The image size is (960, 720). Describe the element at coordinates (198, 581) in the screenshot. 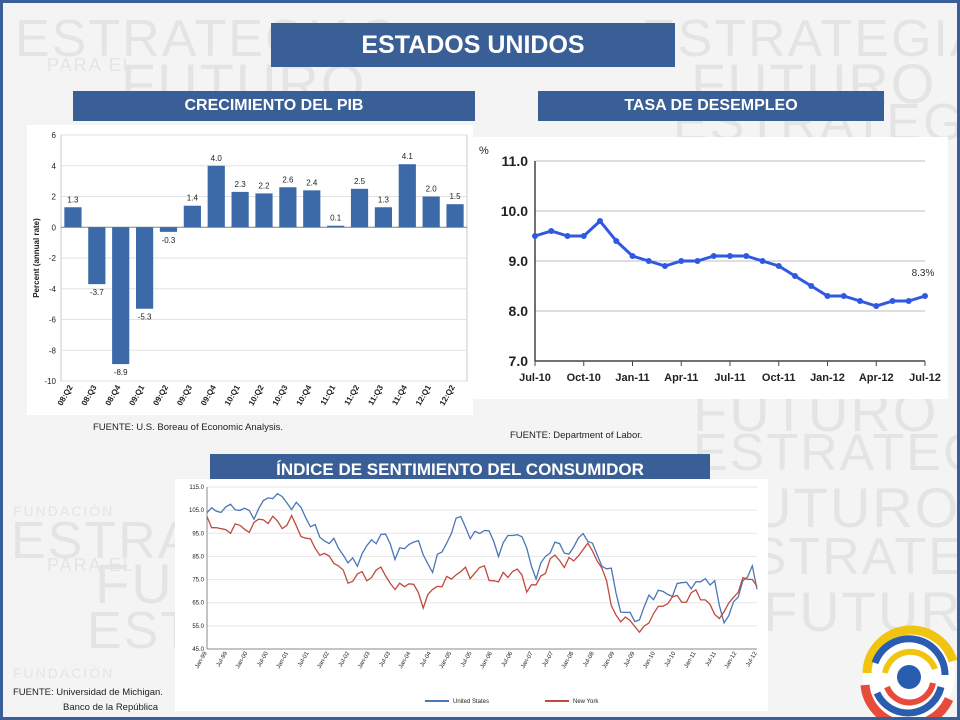

I see `sentiment-y-tick-label: 75.0` at that location.